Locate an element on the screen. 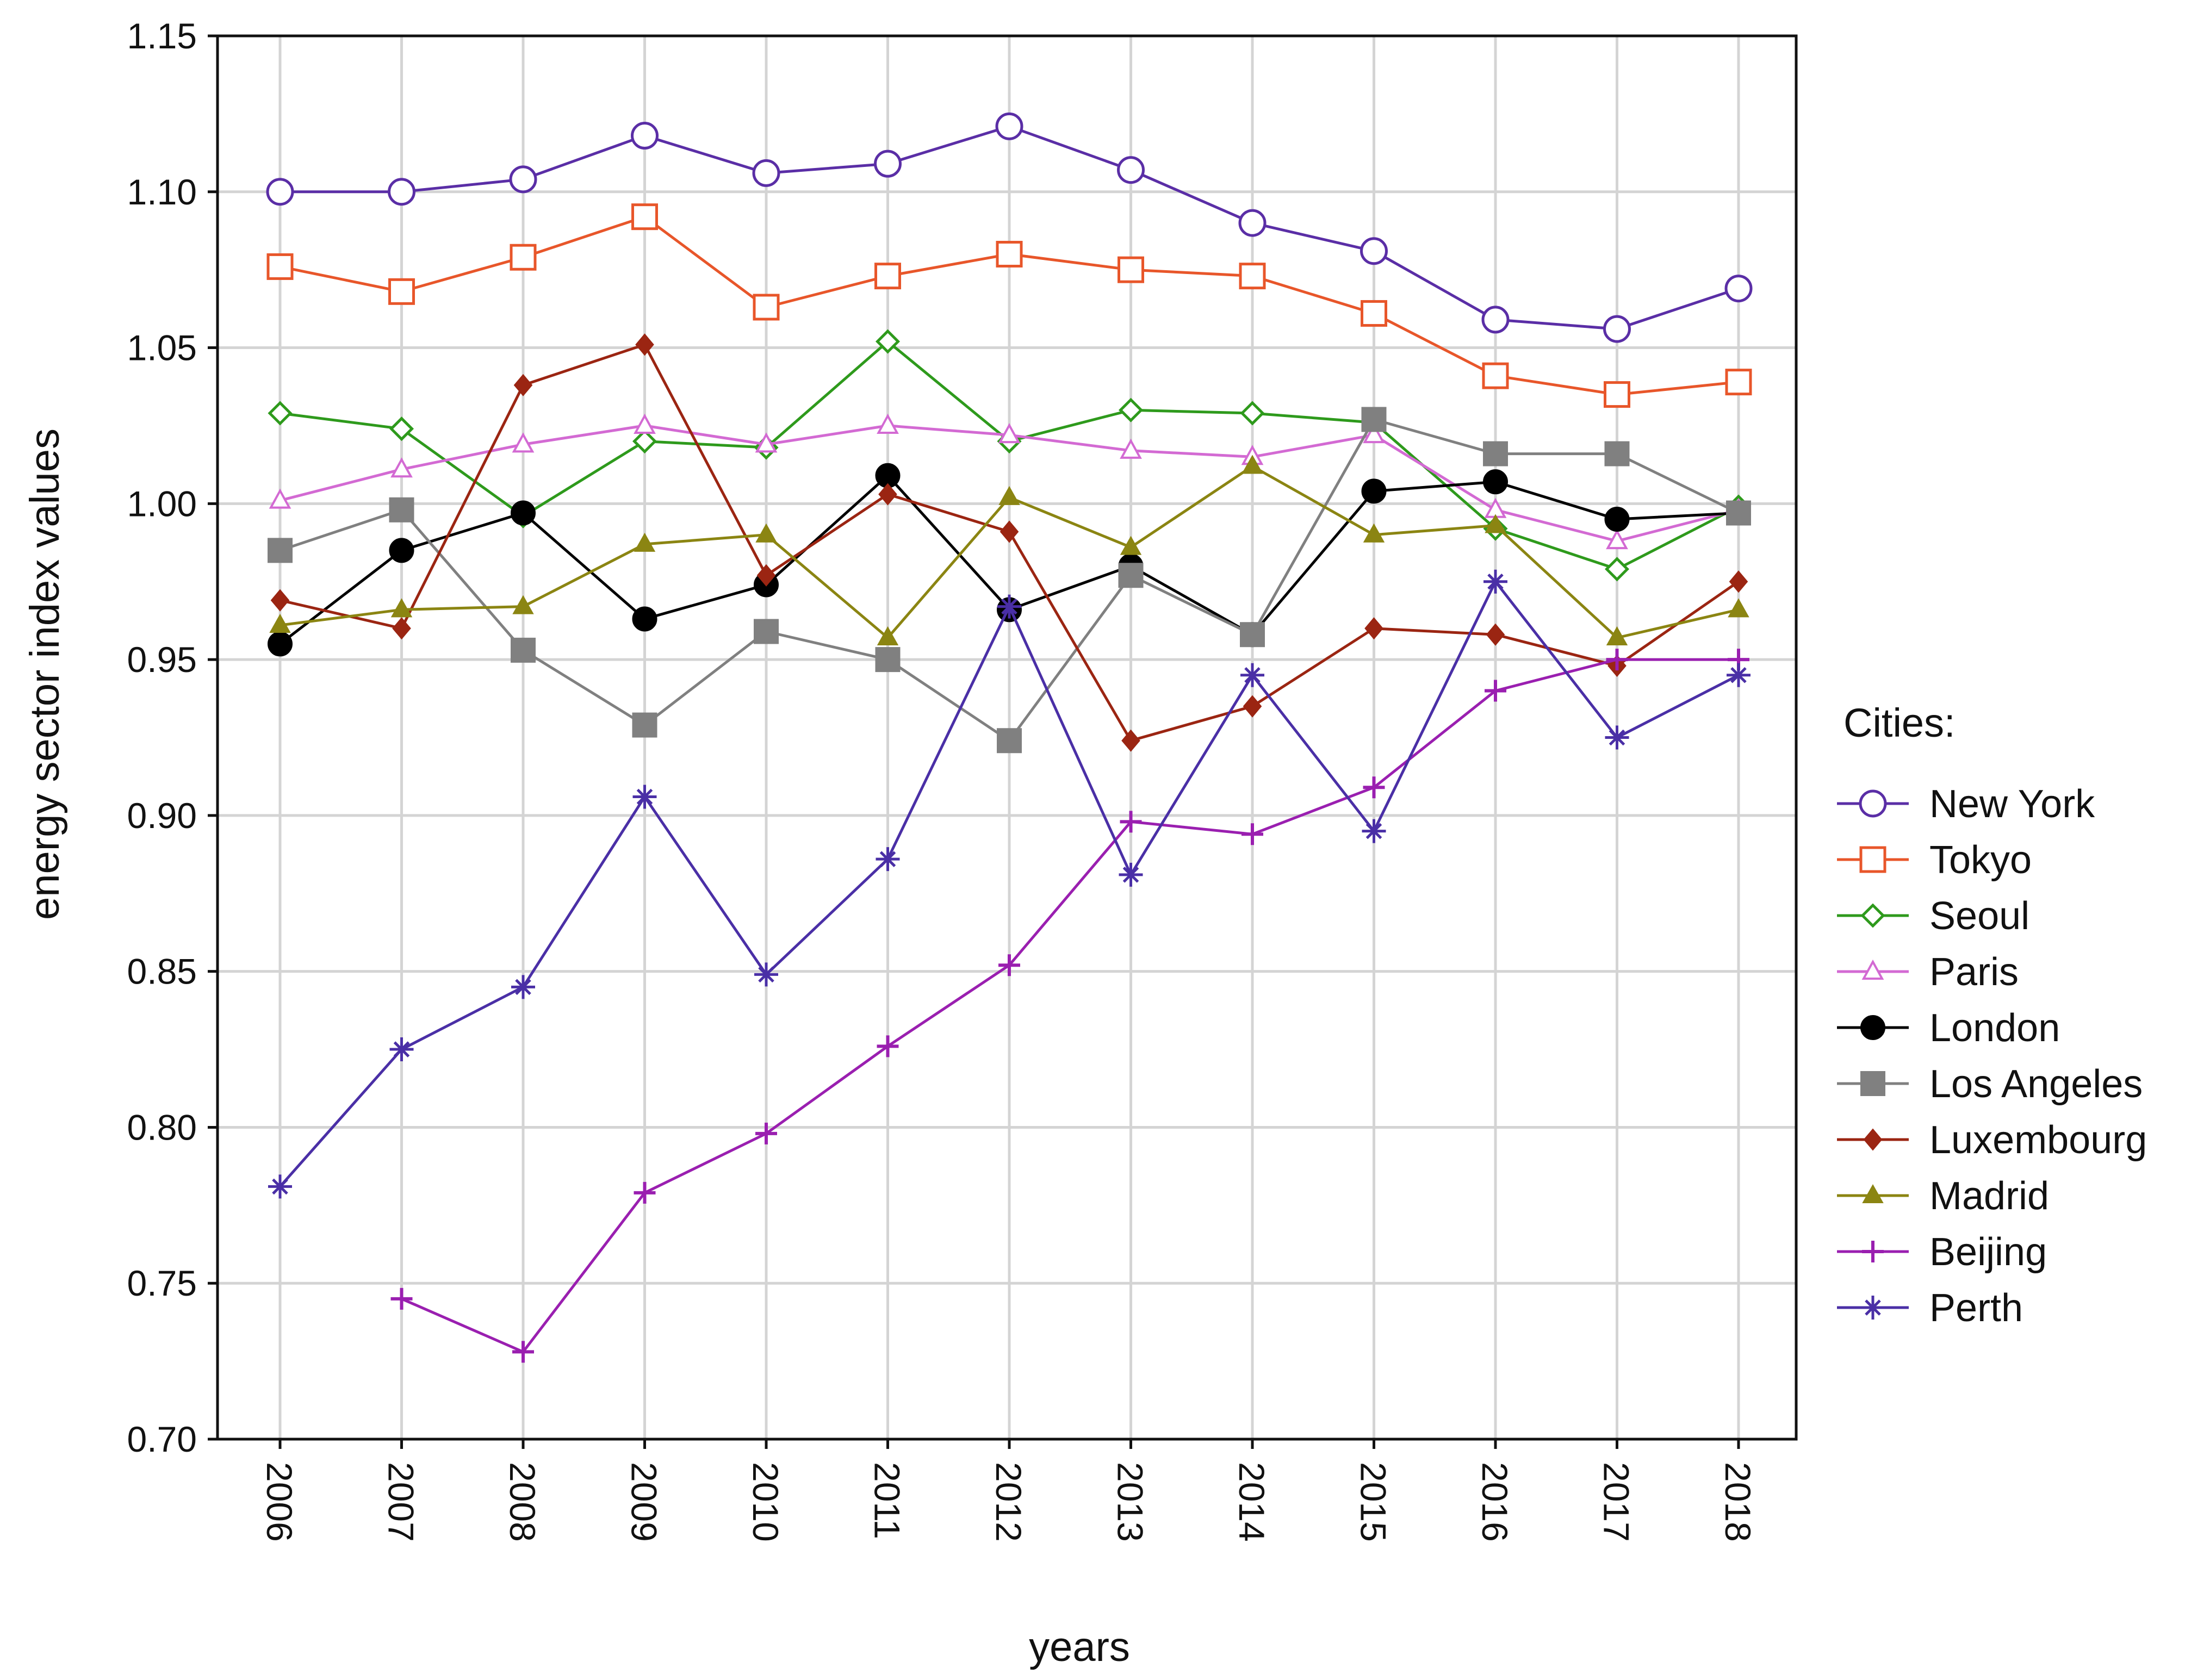 The width and height of the screenshot is (2185, 1680). series-los-angeles is located at coordinates (1009, 580).